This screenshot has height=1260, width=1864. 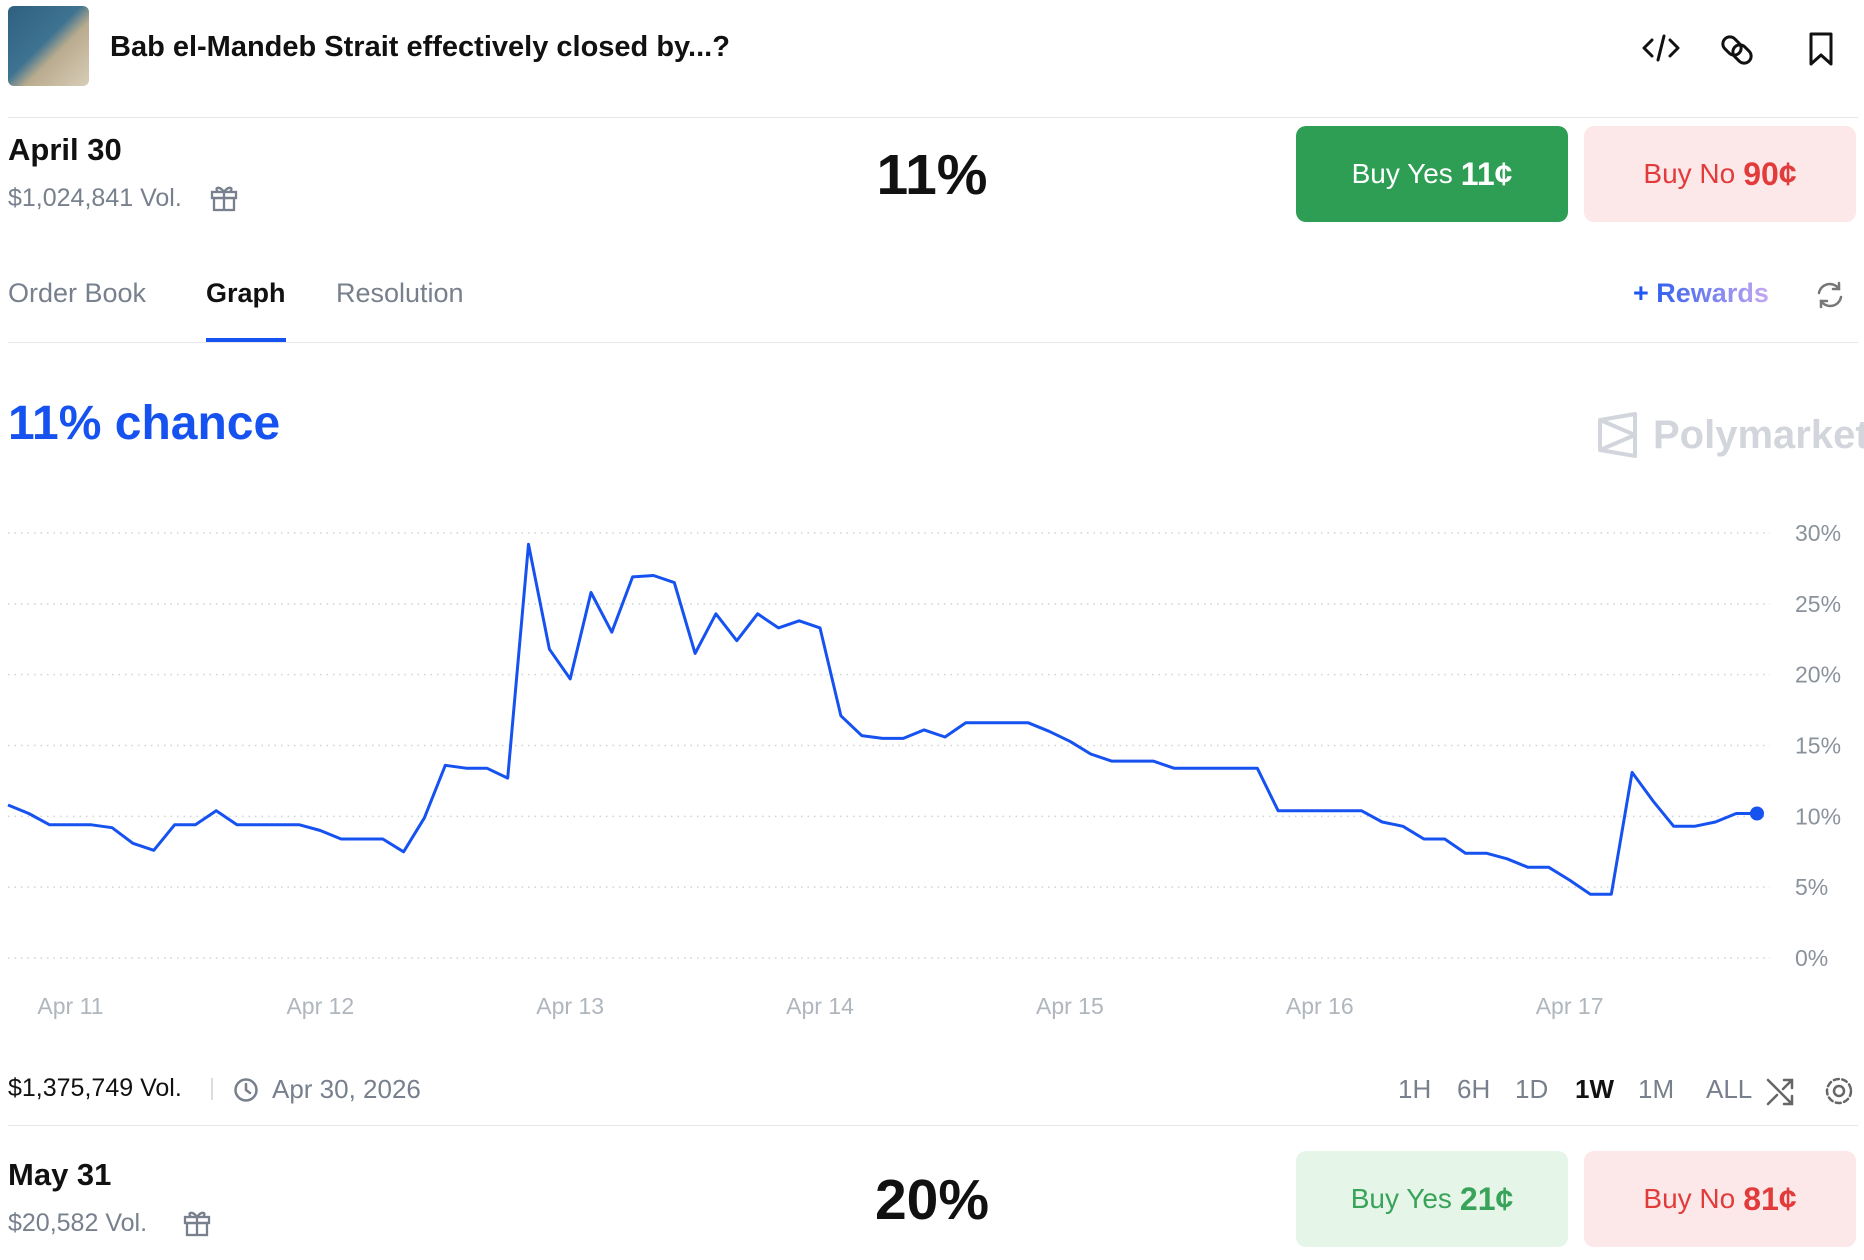 What do you see at coordinates (932, 1200) in the screenshot?
I see `market-chance: 20%` at bounding box center [932, 1200].